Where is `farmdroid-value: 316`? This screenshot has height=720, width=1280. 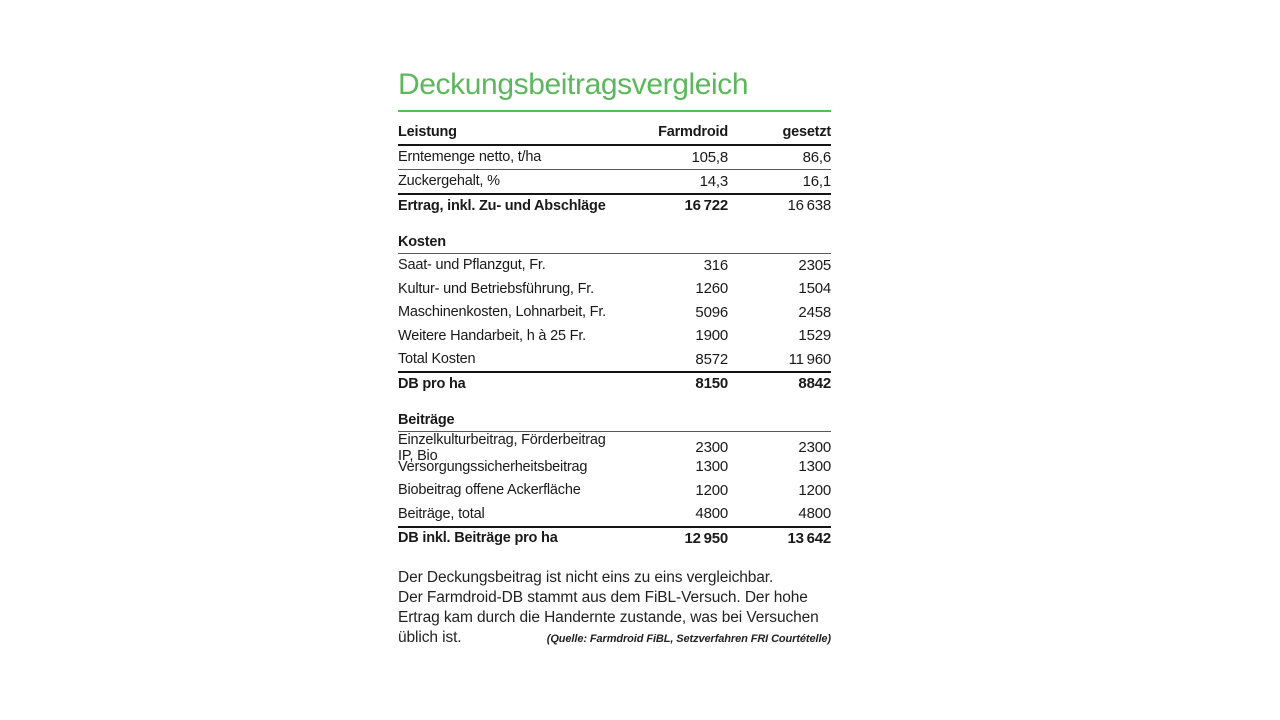
farmdroid-value: 316 is located at coordinates (716, 265).